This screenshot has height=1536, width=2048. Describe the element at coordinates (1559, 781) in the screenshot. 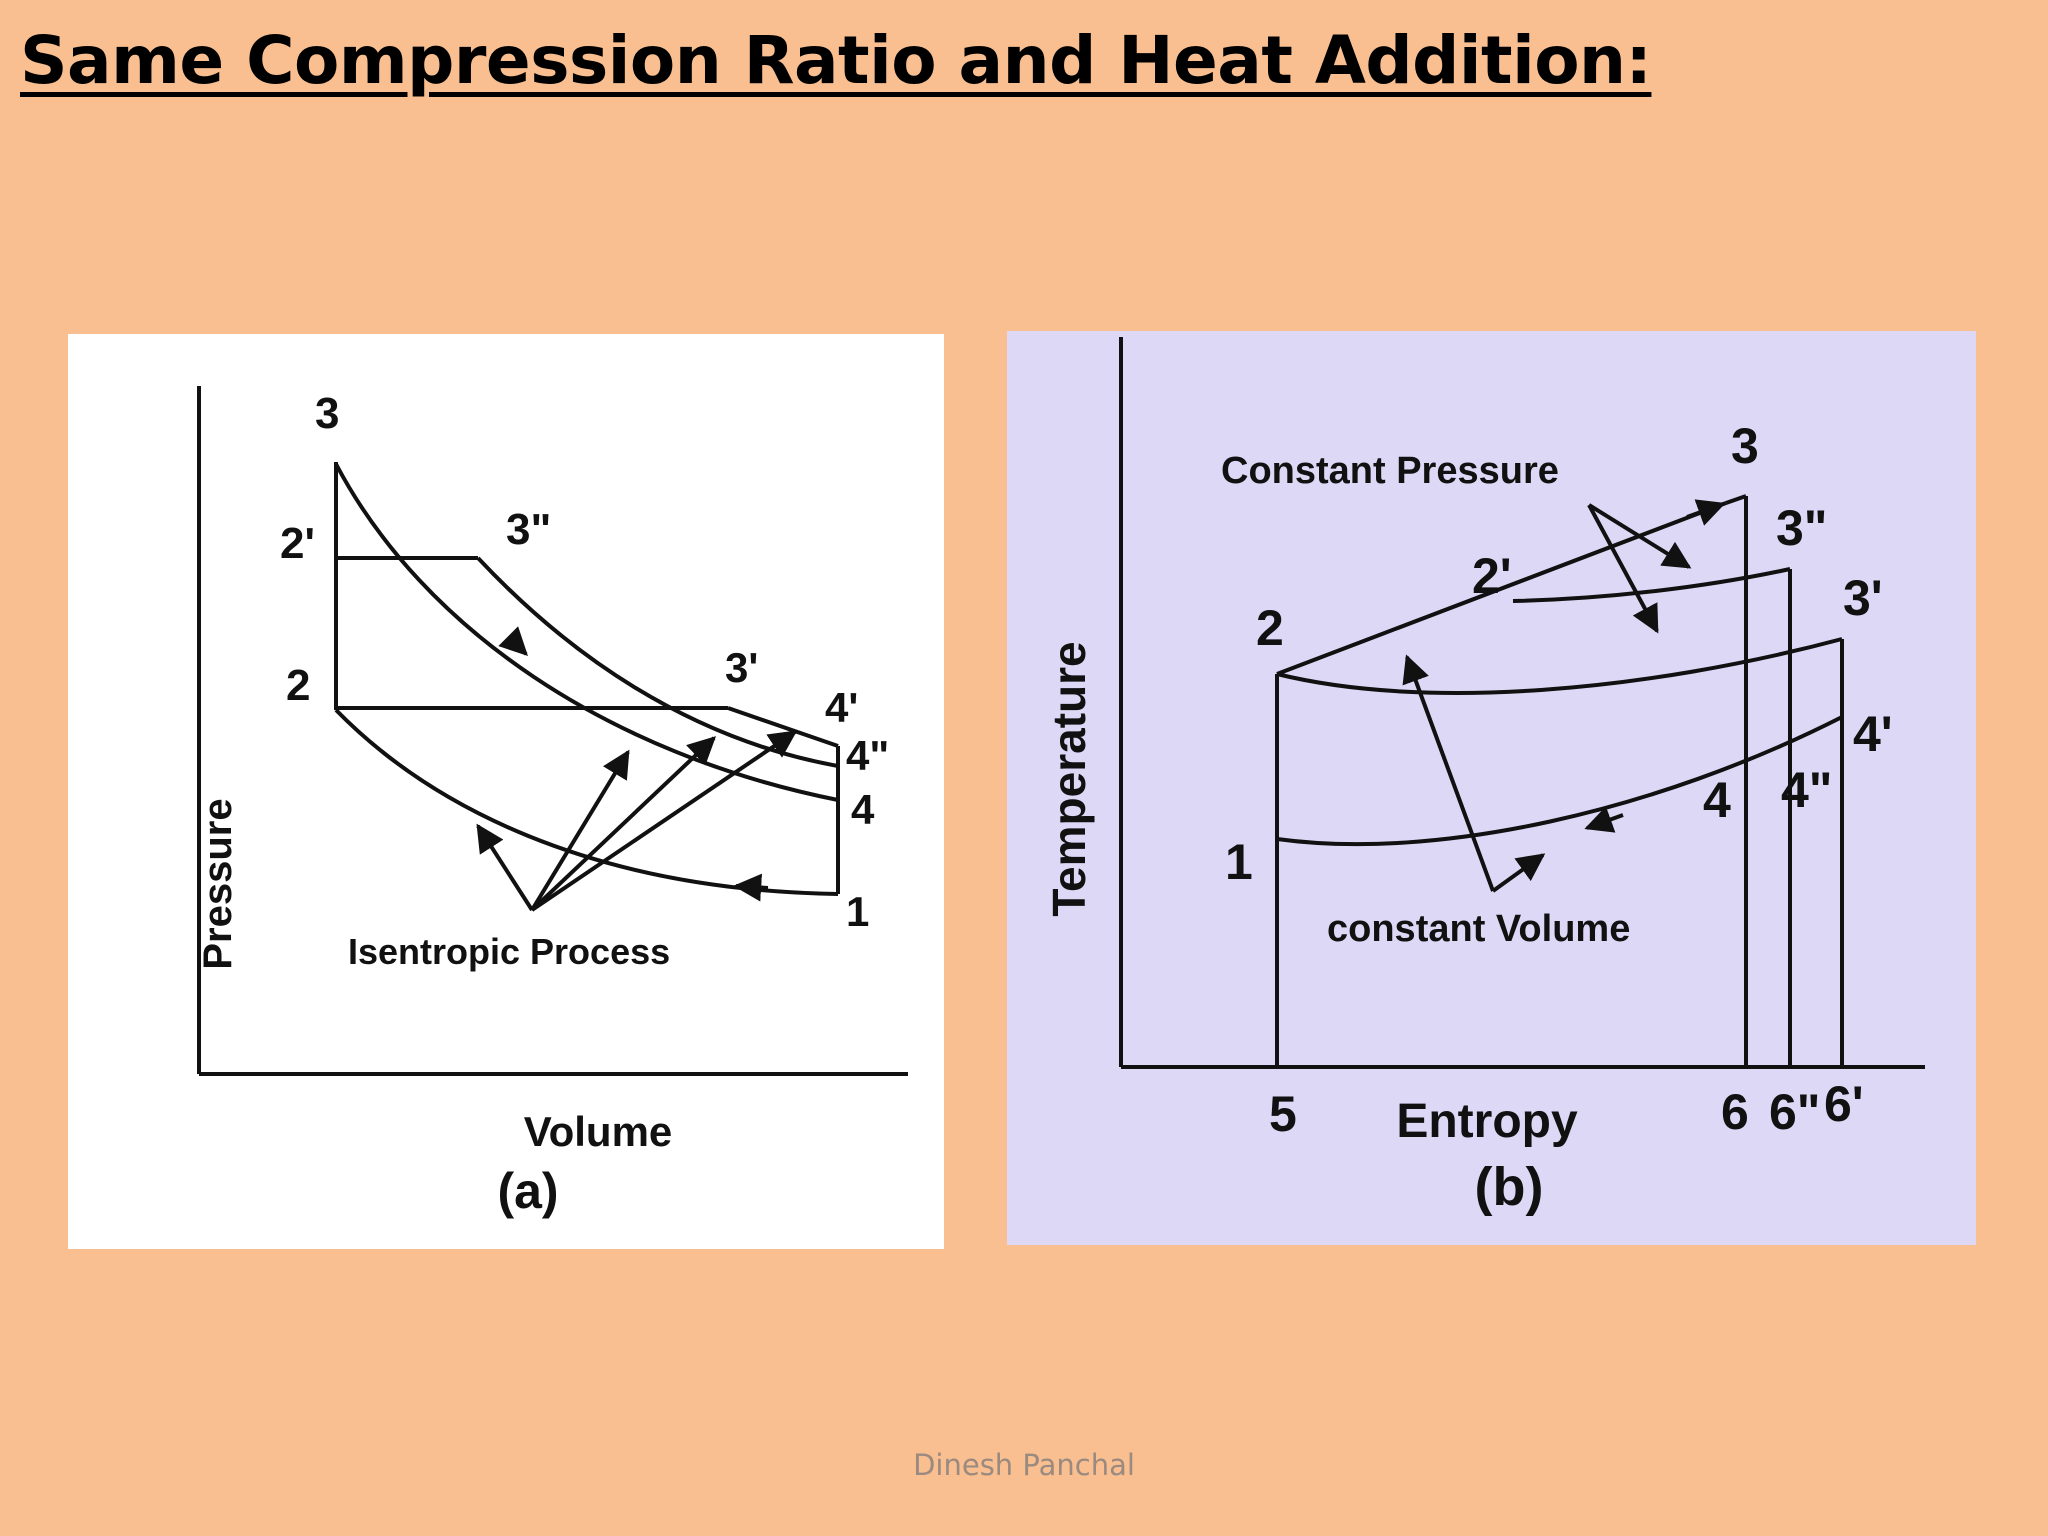

I see `ts-curve-1-4prime` at that location.